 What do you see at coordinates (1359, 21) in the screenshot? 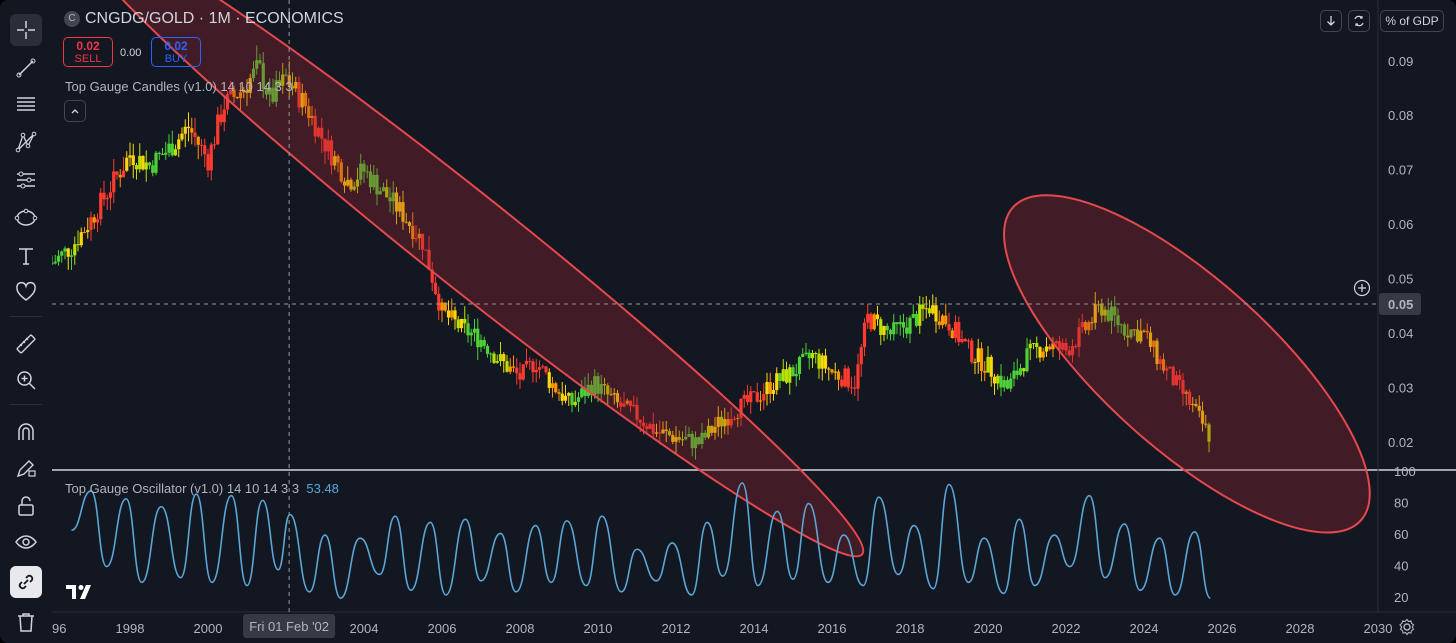
I see `refresh-button` at bounding box center [1359, 21].